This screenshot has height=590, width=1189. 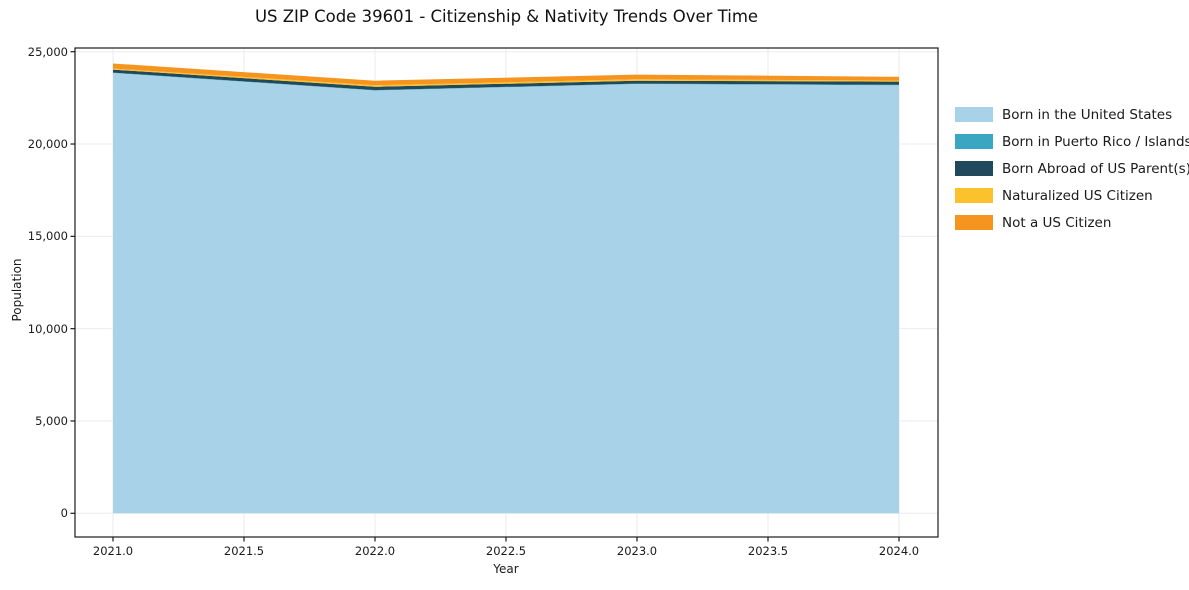 What do you see at coordinates (47, 144) in the screenshot?
I see `y-tick-label: 20,000` at bounding box center [47, 144].